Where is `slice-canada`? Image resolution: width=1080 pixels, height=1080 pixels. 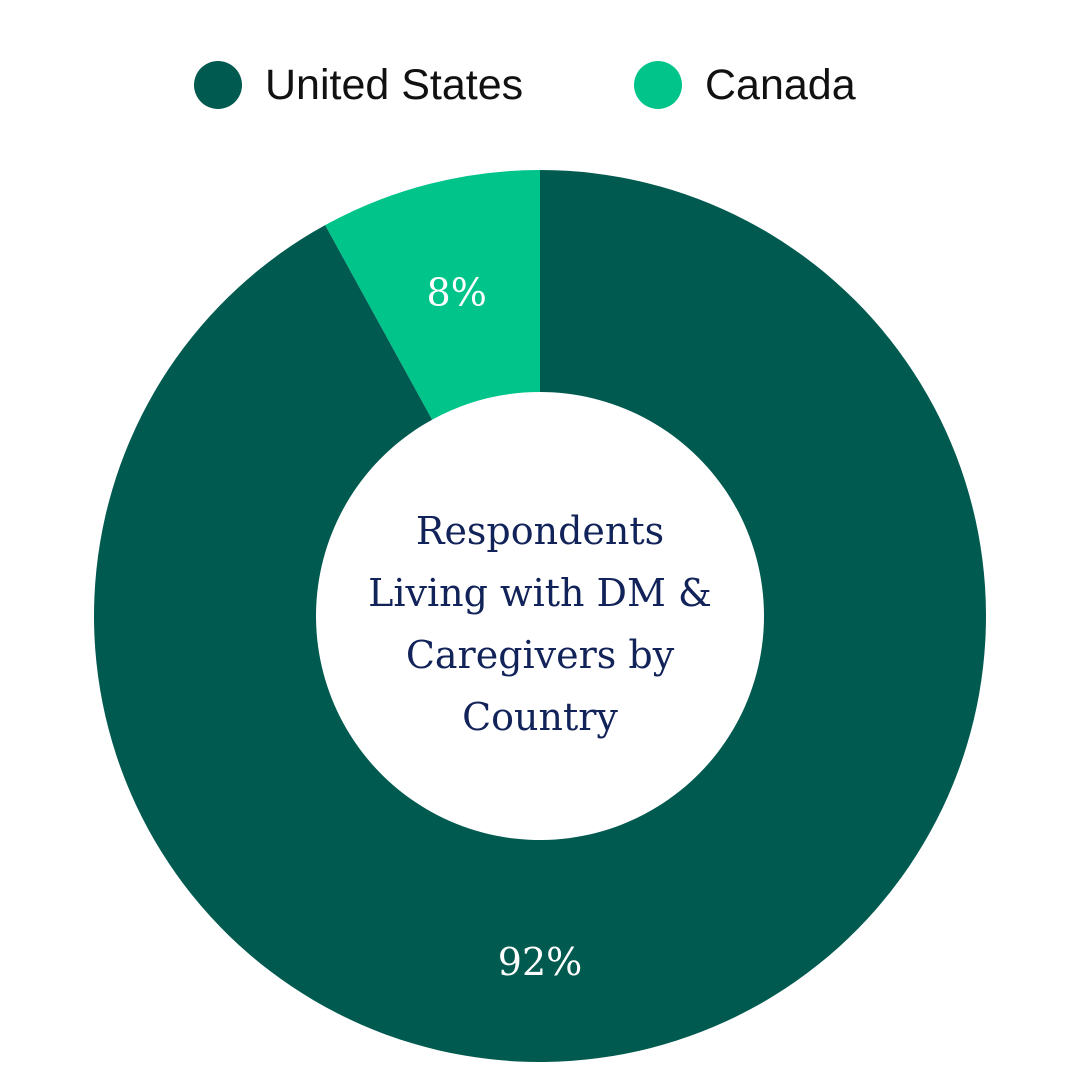 slice-canada is located at coordinates (432, 295).